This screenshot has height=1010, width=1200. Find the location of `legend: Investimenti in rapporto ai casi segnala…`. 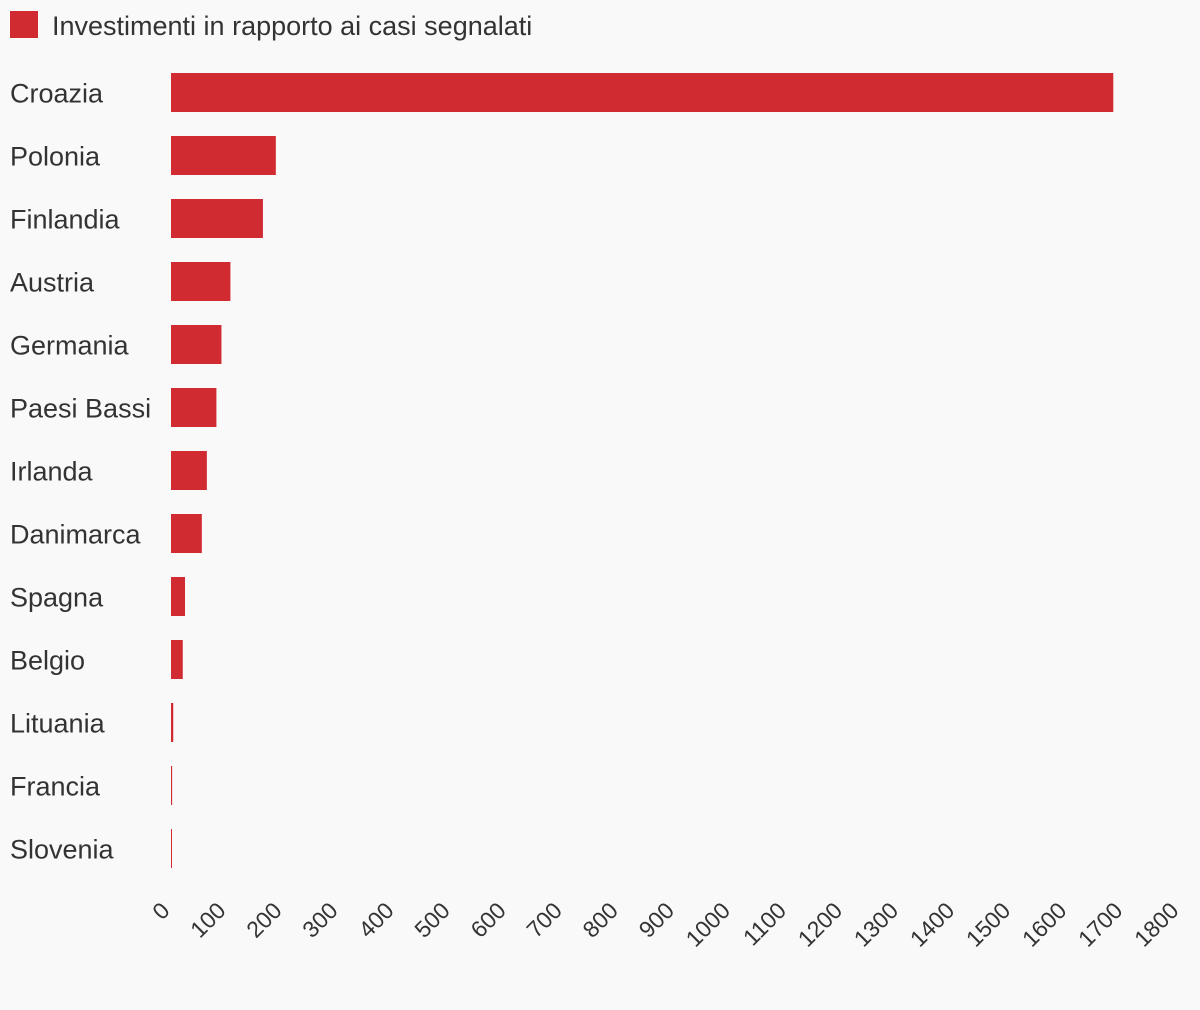

legend: Investimenti in rapporto ai casi segnala… is located at coordinates (271, 26).